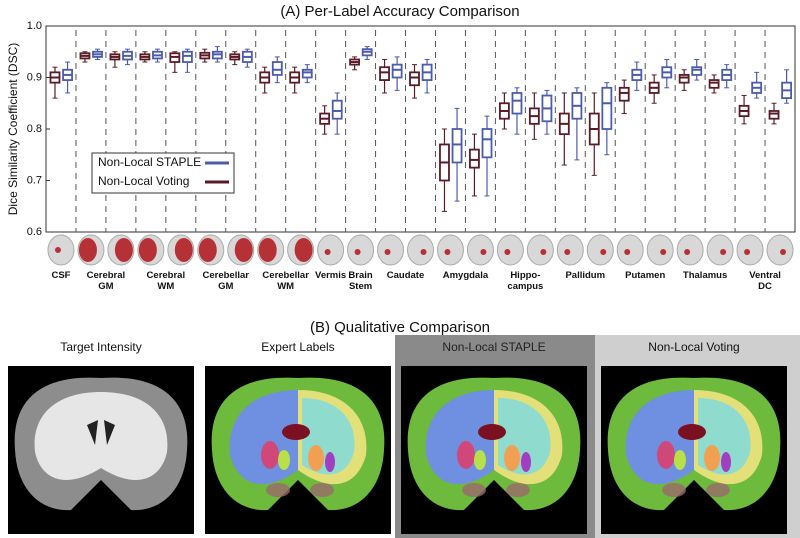 This screenshot has width=800, height=538. What do you see at coordinates (693, 347) in the screenshot?
I see `panel-title: Non-Local Voting` at bounding box center [693, 347].